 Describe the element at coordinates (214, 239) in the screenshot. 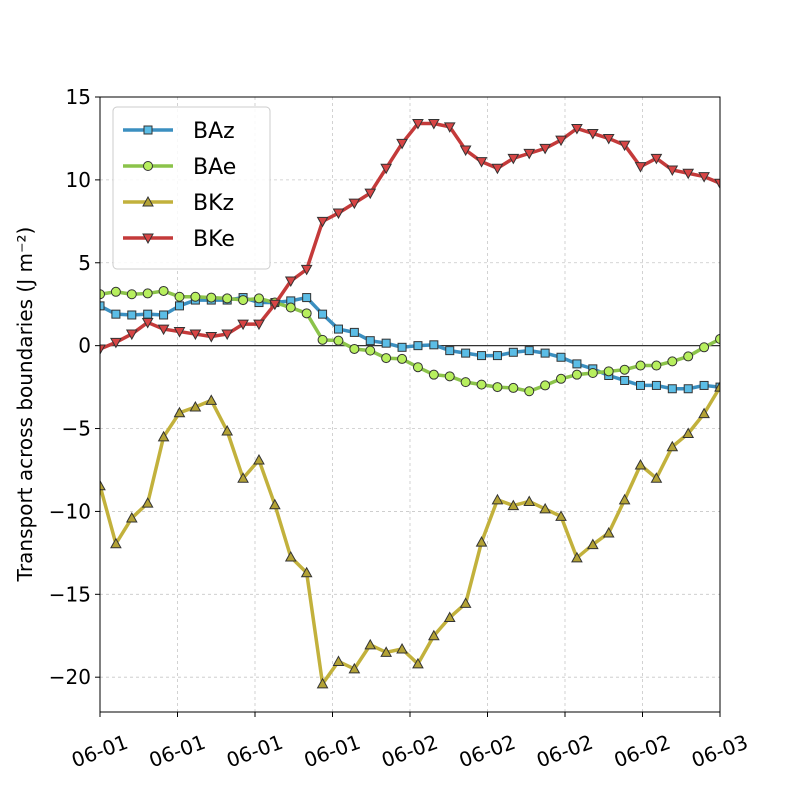

I see `legend-label: BKe` at that location.